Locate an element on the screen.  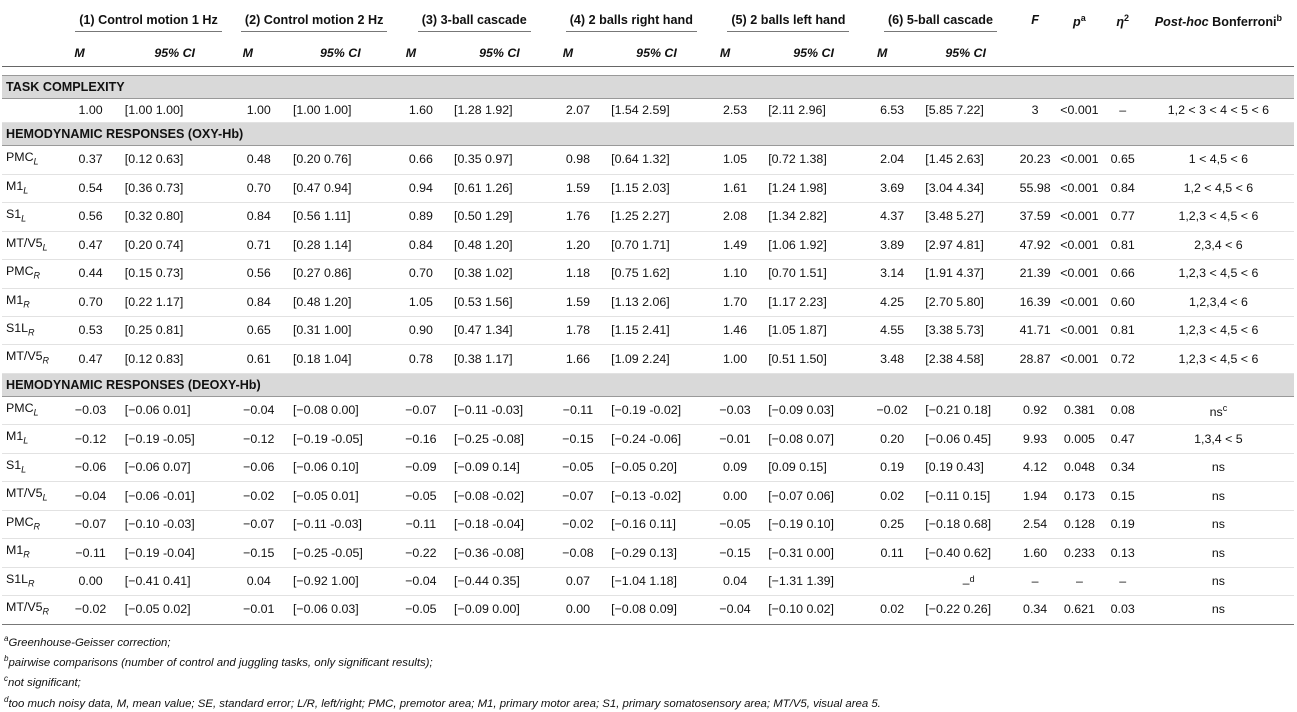
ci-cell: [−0.18 -0.04] is located at coordinates (499, 525).